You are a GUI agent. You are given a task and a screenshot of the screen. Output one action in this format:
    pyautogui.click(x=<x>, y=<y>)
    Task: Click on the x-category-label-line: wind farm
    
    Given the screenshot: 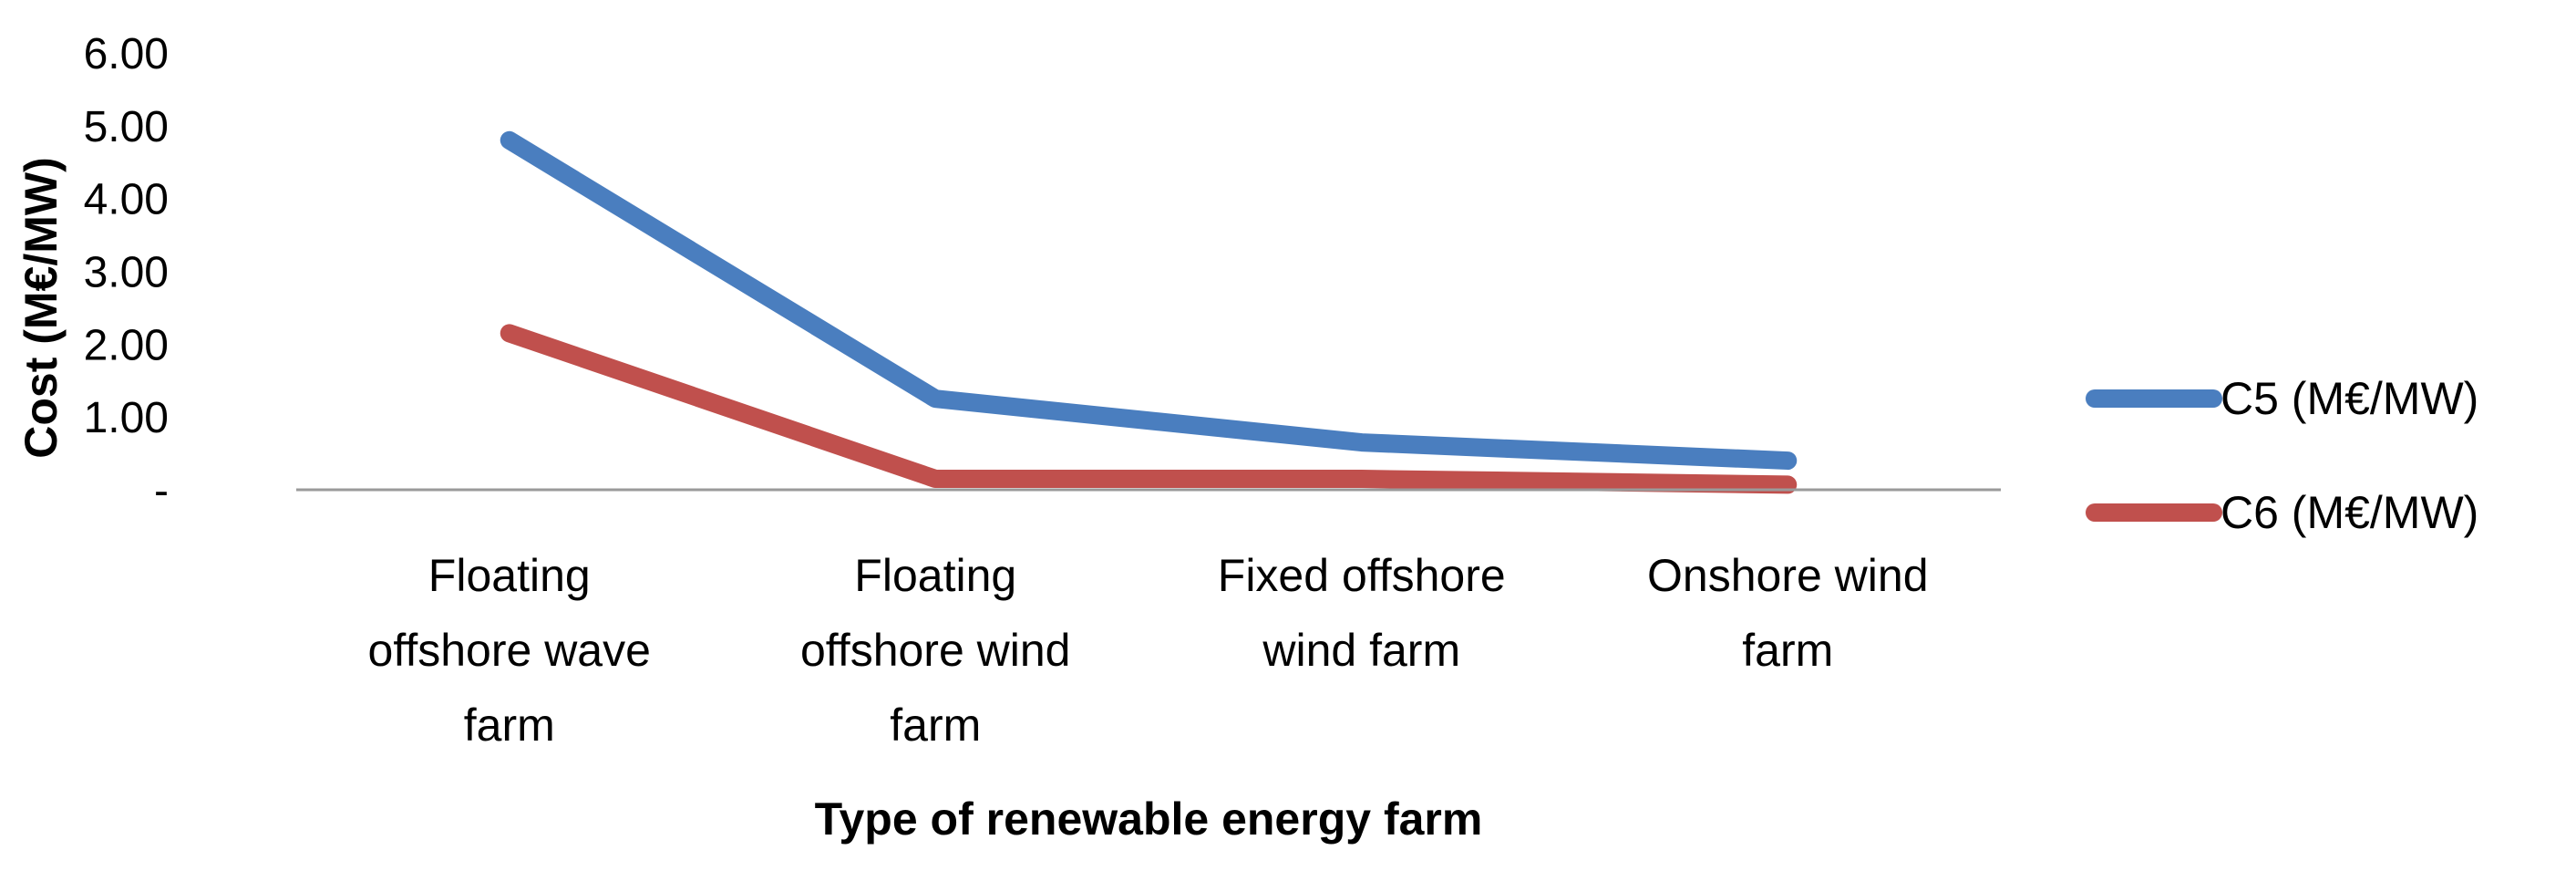 What is the action you would take?
    pyautogui.click(x=1361, y=650)
    